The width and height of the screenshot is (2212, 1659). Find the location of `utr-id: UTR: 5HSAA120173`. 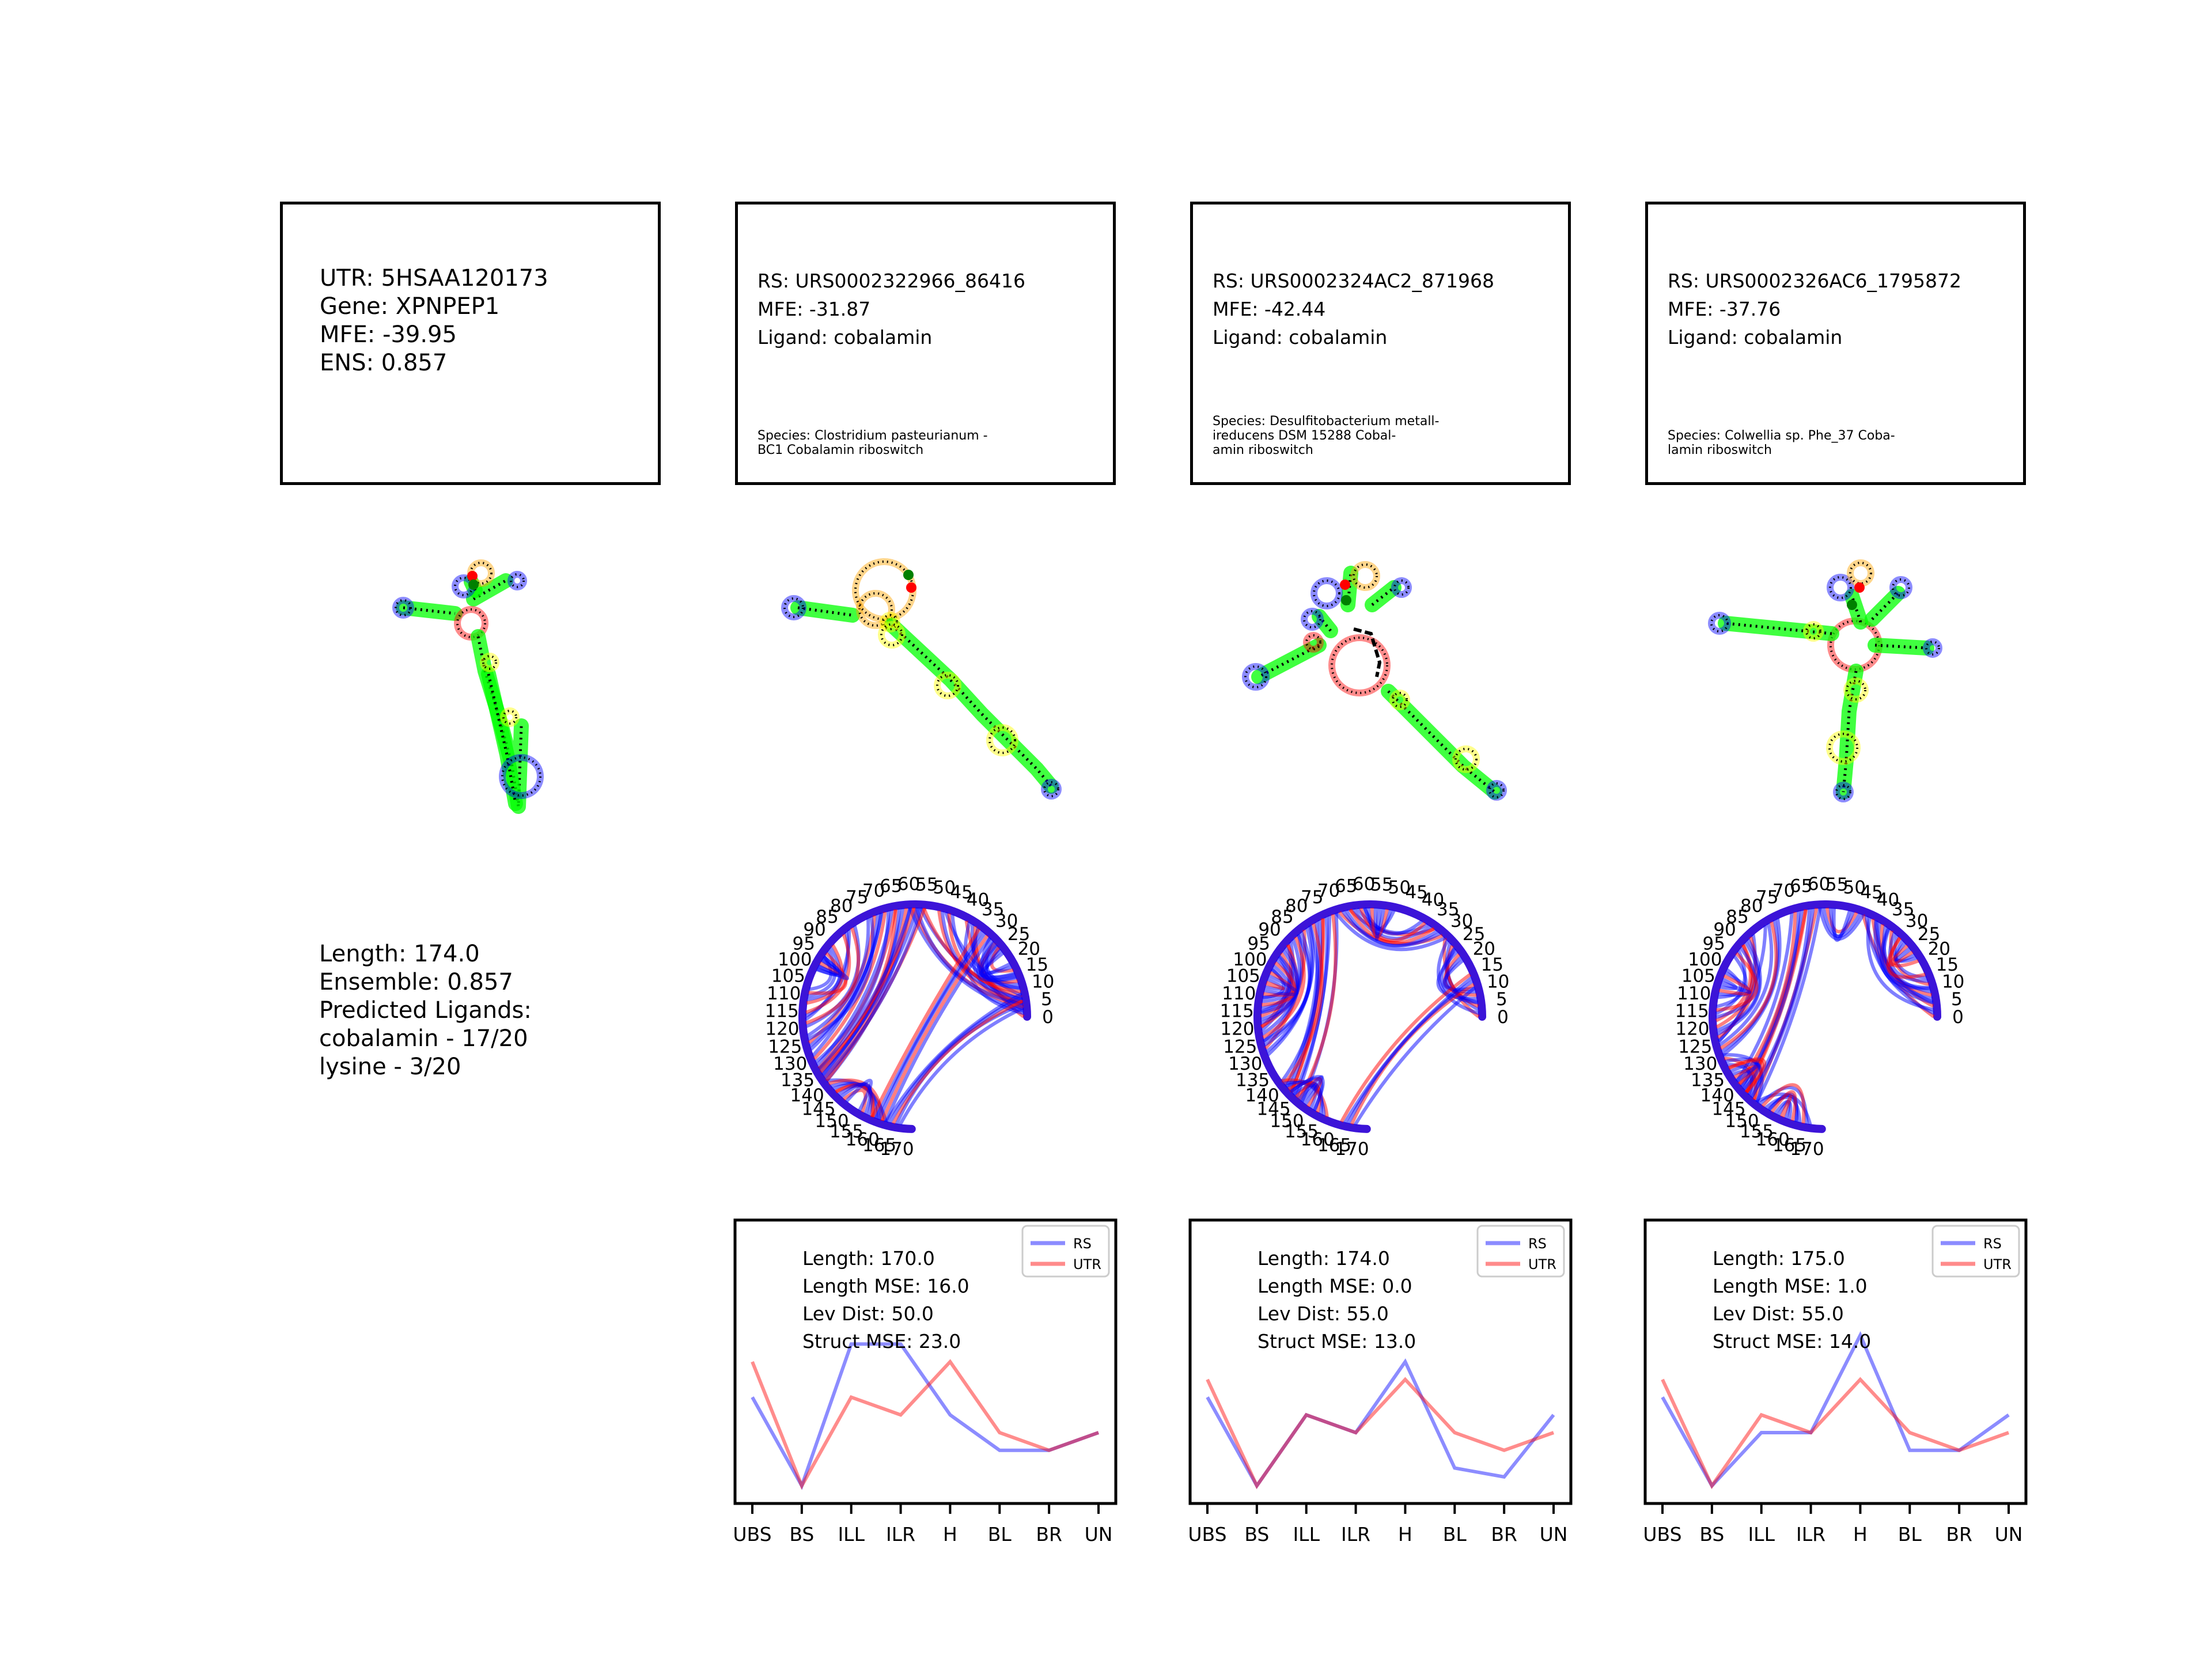

utr-id: UTR: 5HSAA120173 is located at coordinates (434, 278).